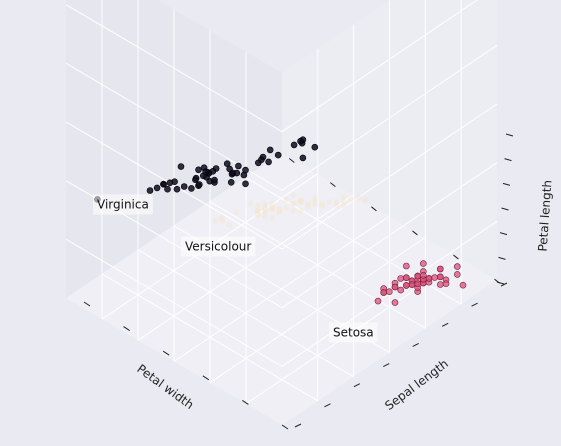 The width and height of the screenshot is (561, 446). What do you see at coordinates (123, 204) in the screenshot?
I see `annotation-virginica: Virginica` at bounding box center [123, 204].